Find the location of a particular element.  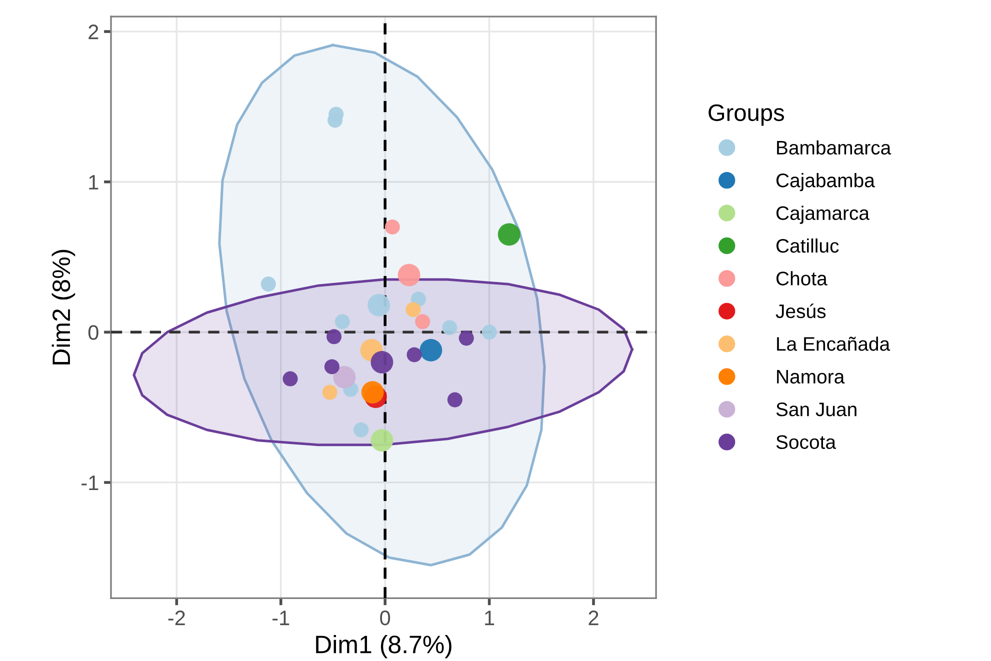

legend-label: Cajabamba is located at coordinates (825, 182).